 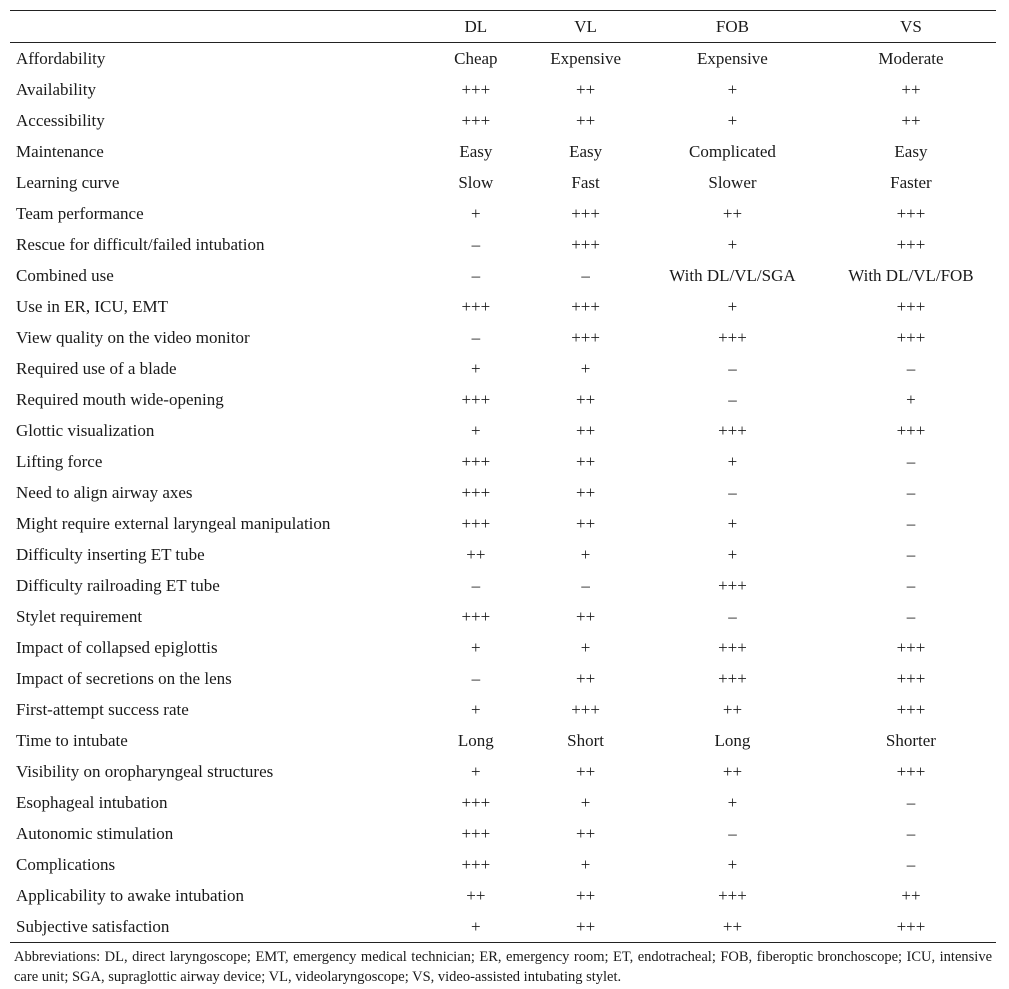 I want to click on cell-fob: Long, so click(x=732, y=740).